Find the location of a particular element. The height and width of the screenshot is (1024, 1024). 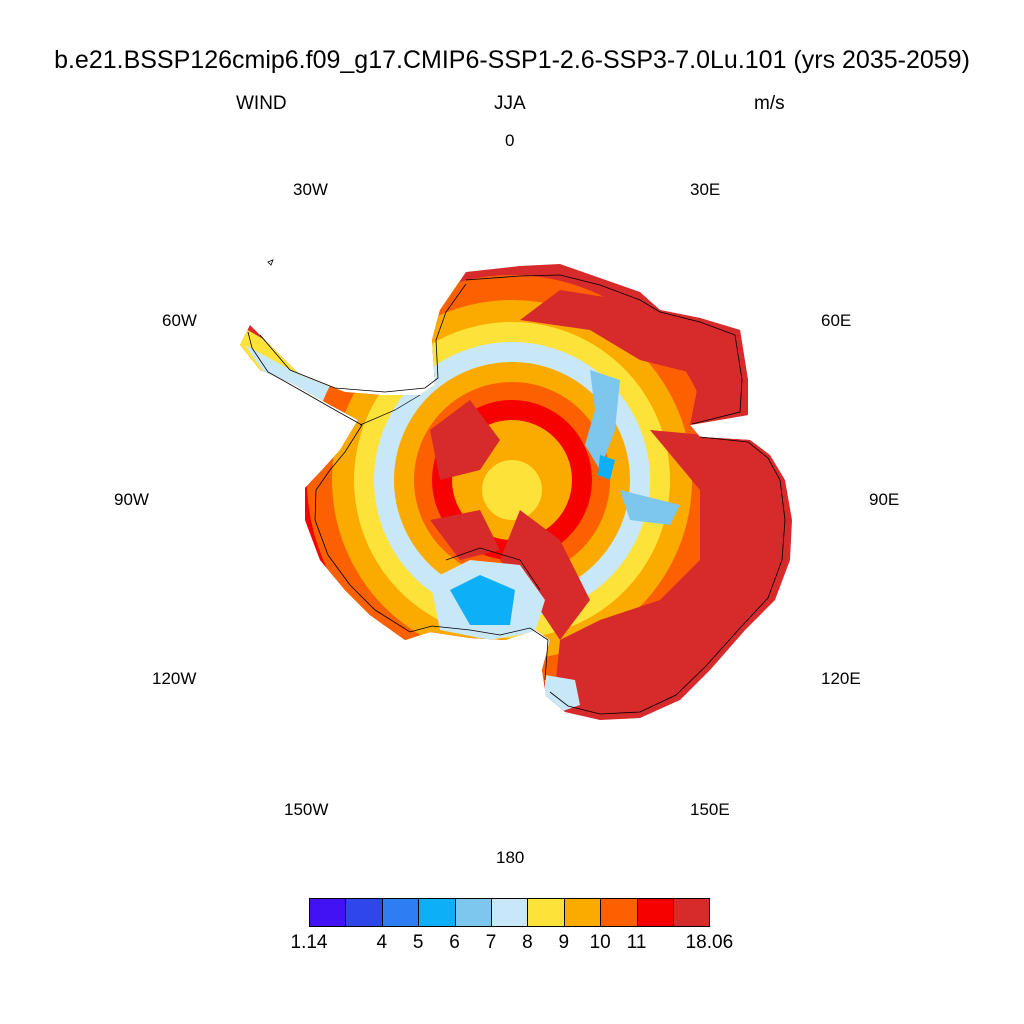

wind-band-south-arm is located at coordinates (545, 575).